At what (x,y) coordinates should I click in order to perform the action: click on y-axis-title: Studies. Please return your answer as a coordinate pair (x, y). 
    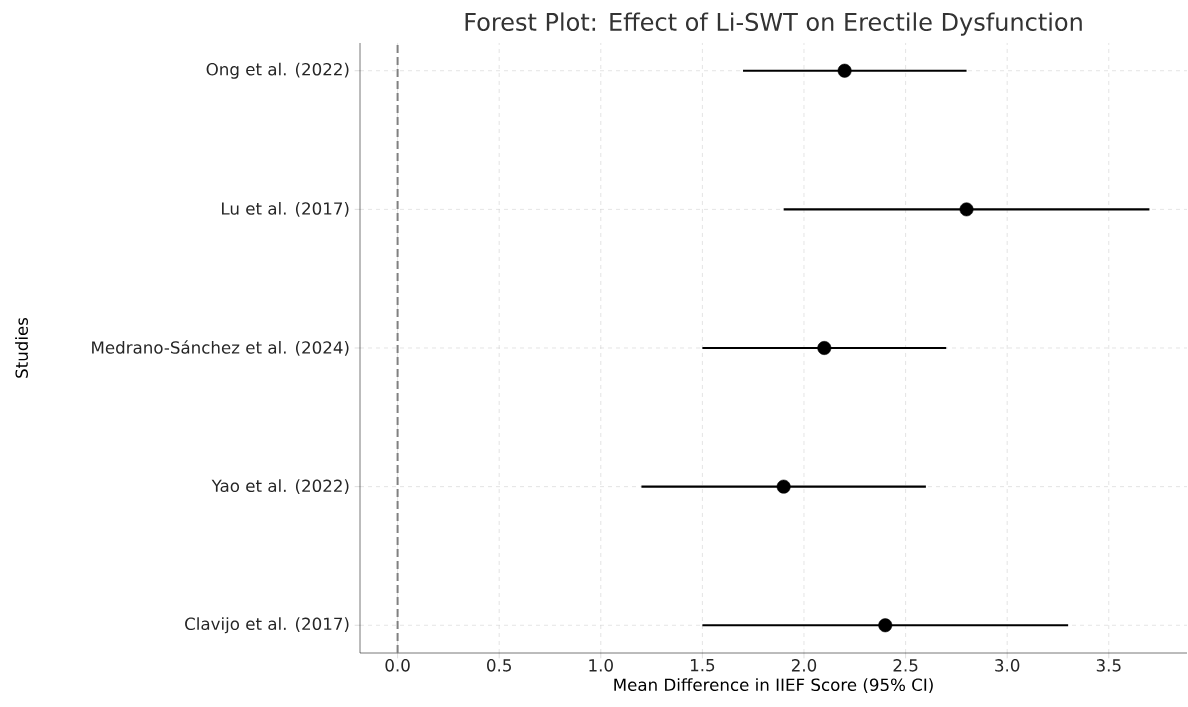
    Looking at the image, I should click on (21, 347).